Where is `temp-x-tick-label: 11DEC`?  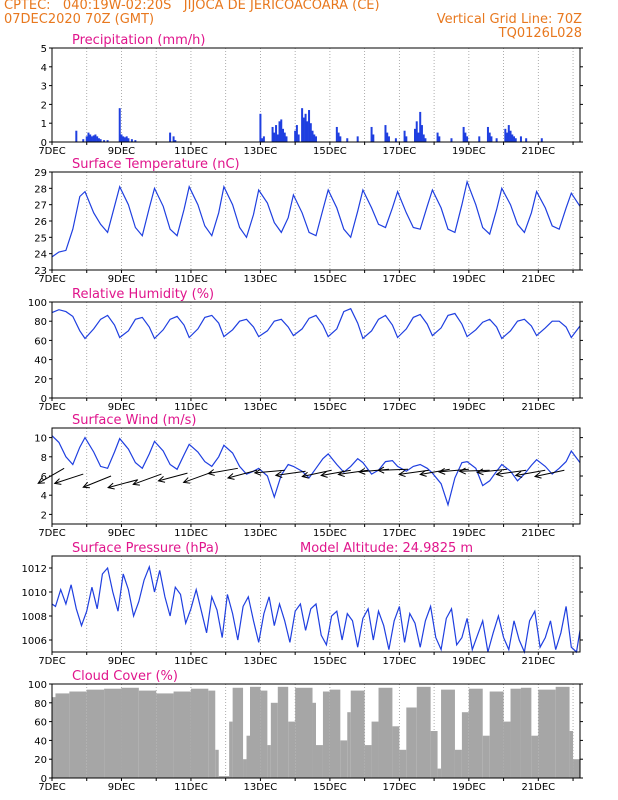
temp-x-tick-label: 11DEC is located at coordinates (191, 279).